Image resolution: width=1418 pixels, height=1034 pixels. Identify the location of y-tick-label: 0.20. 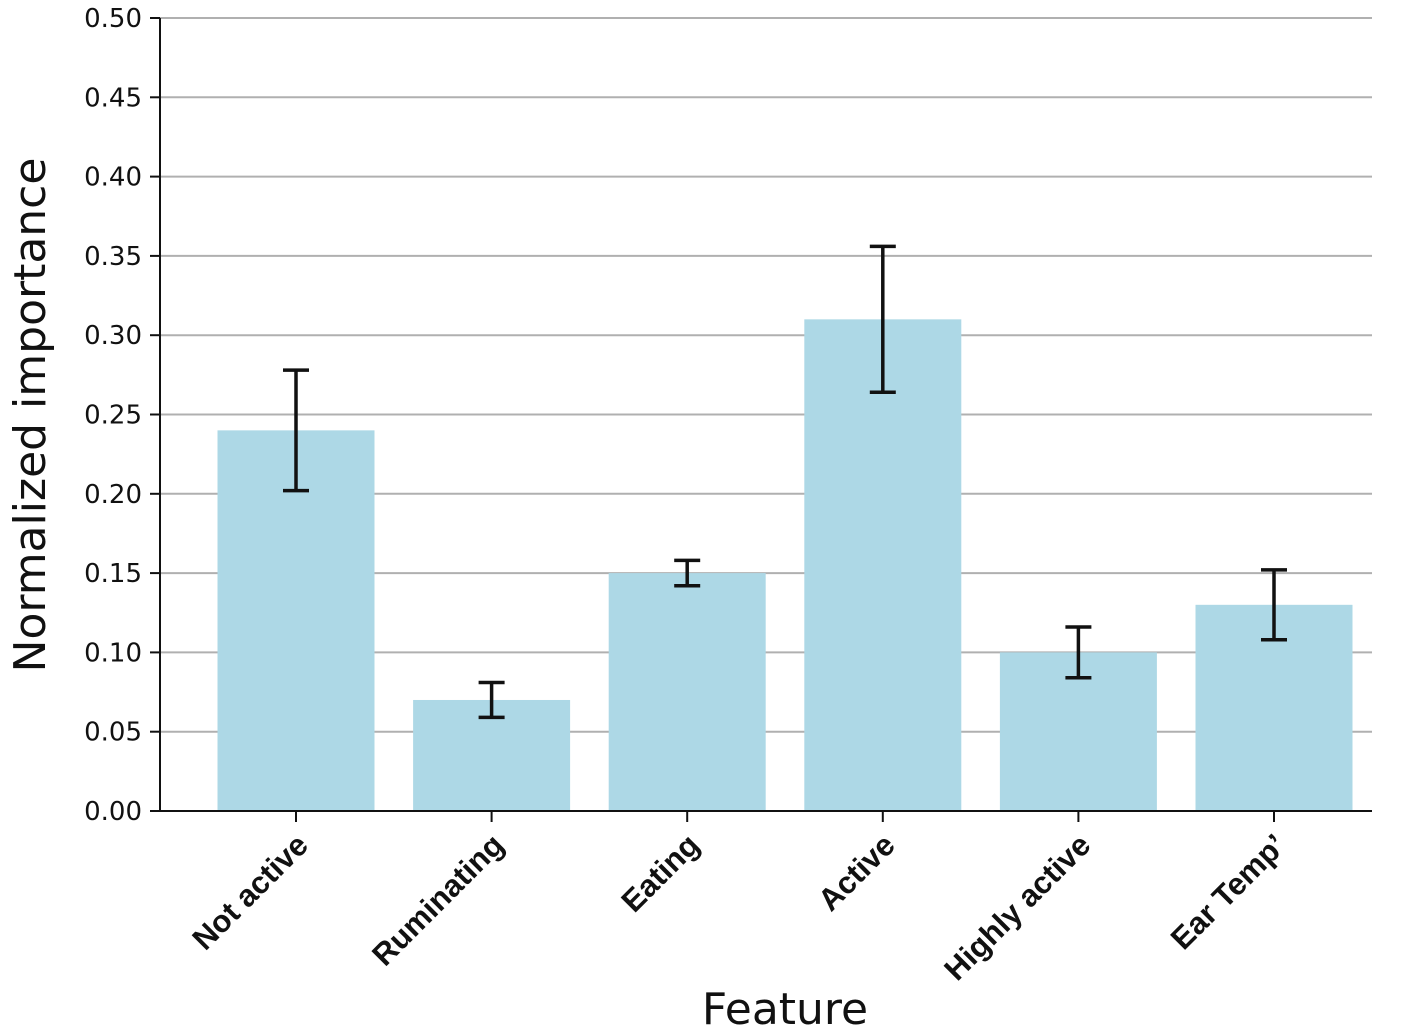
(113, 495).